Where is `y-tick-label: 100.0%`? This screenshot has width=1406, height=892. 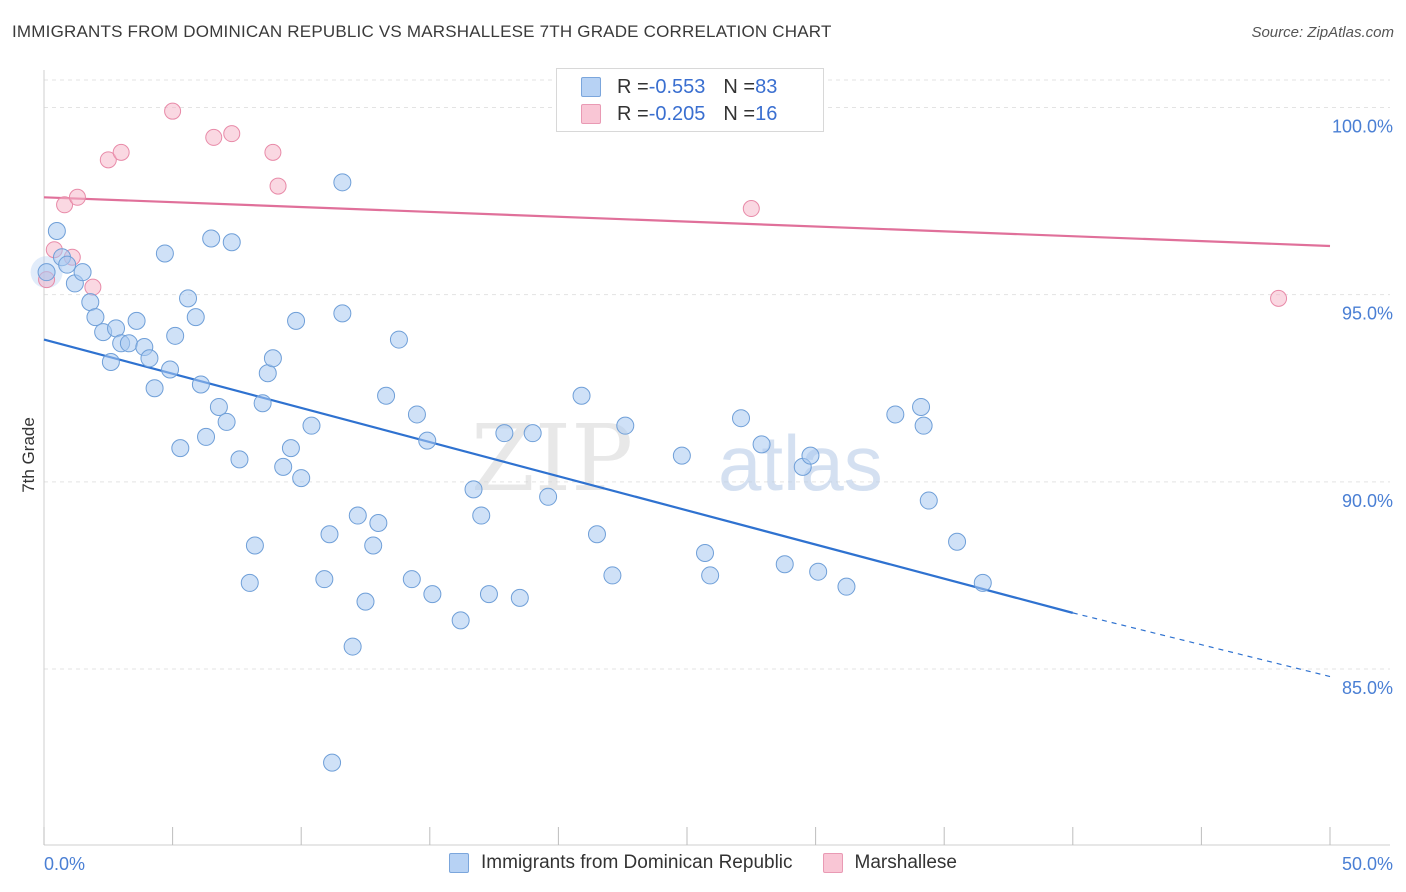 y-tick-label: 100.0% is located at coordinates (1362, 126).